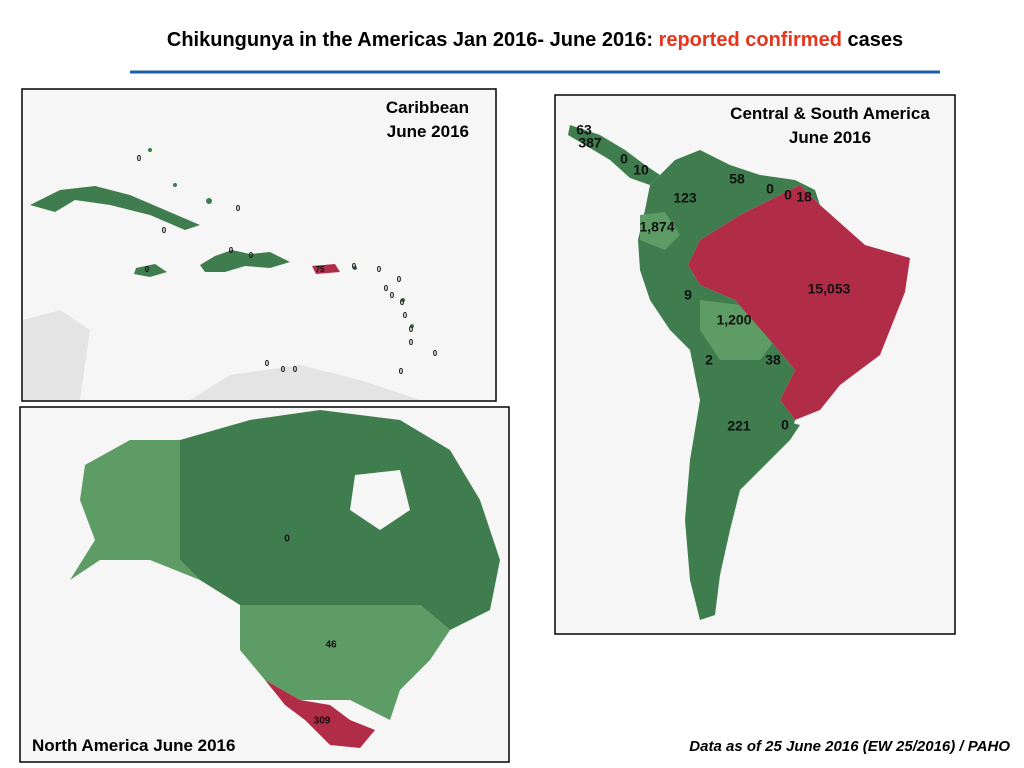 The width and height of the screenshot is (1024, 768). What do you see at coordinates (584, 130) in the screenshot?
I see `case-count: 63` at bounding box center [584, 130].